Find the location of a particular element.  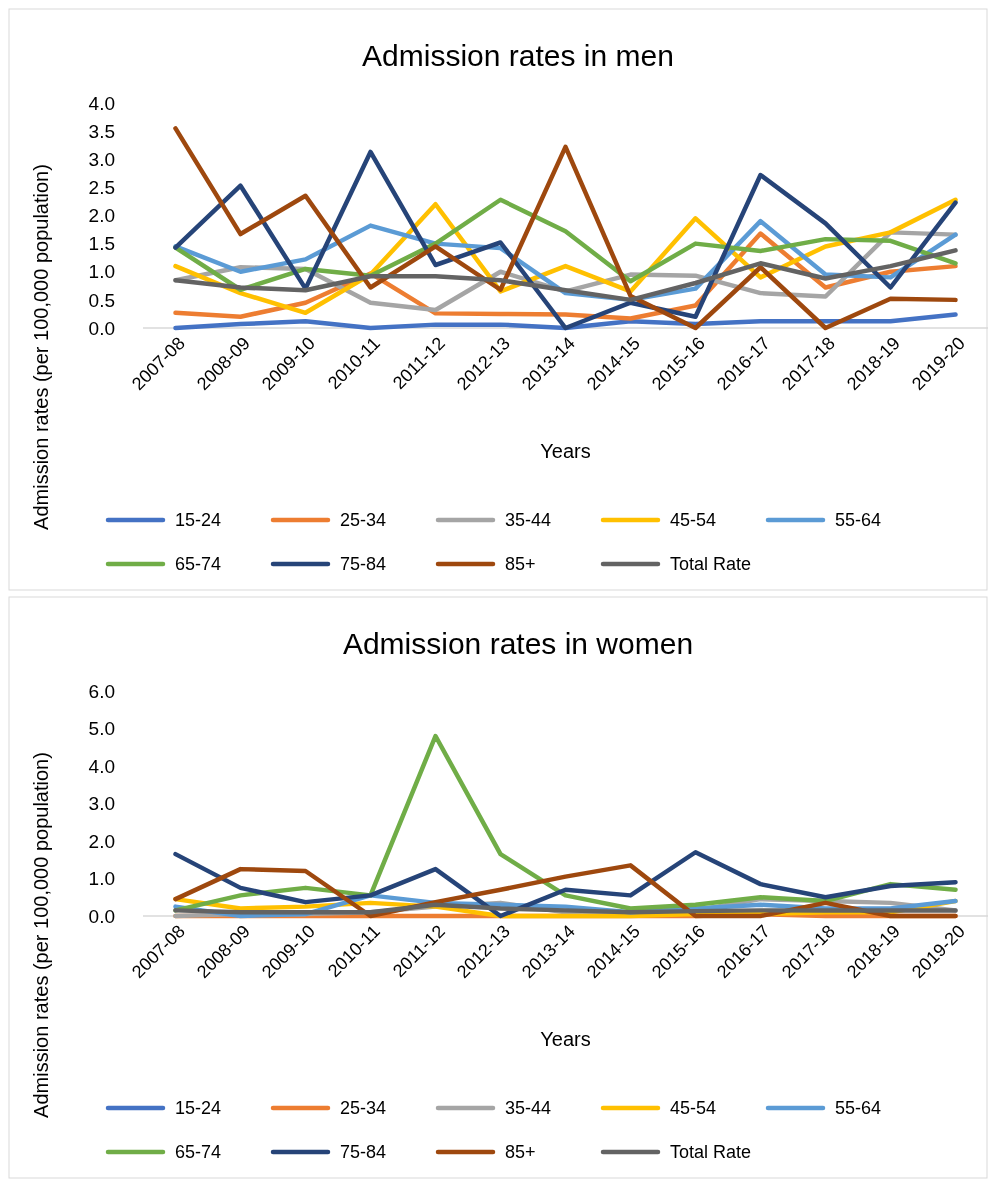

chart-title: Admission rates in women is located at coordinates (518, 643).